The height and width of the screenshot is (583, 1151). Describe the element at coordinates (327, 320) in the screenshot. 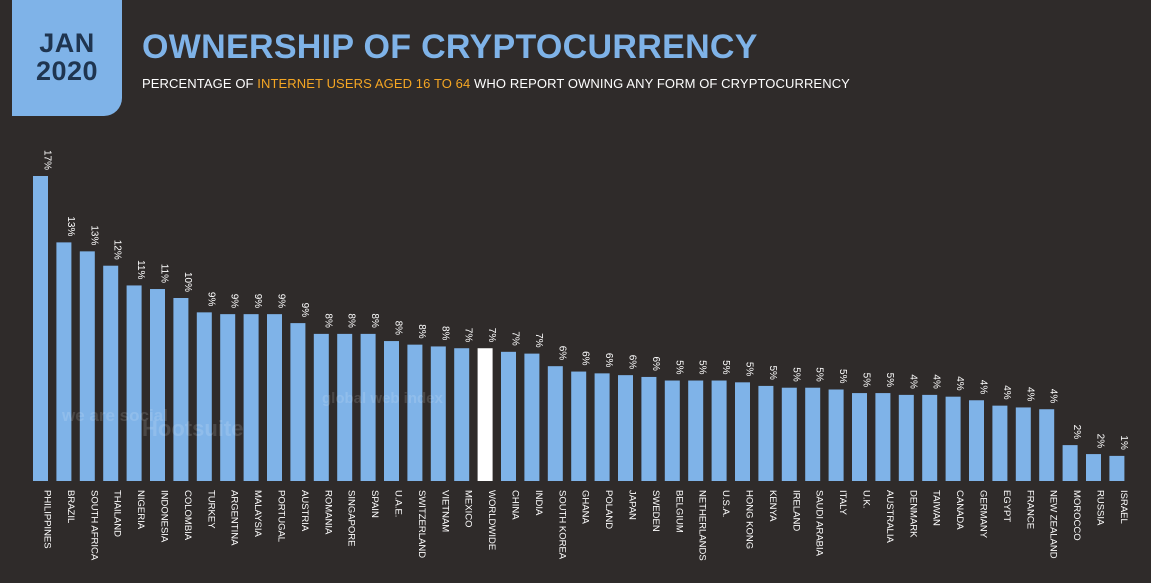

I see `value-label-romania: 8%` at that location.